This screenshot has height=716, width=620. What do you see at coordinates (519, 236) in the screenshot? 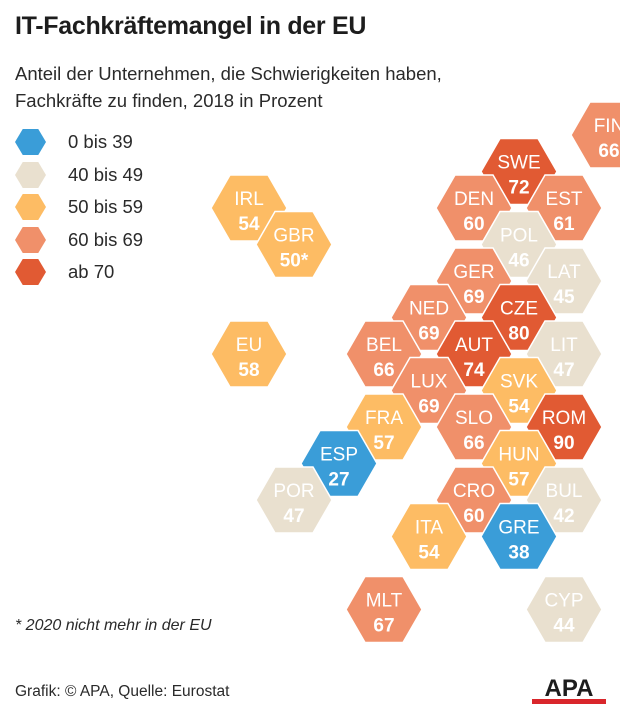
I see `hex-country-code: POL` at bounding box center [519, 236].